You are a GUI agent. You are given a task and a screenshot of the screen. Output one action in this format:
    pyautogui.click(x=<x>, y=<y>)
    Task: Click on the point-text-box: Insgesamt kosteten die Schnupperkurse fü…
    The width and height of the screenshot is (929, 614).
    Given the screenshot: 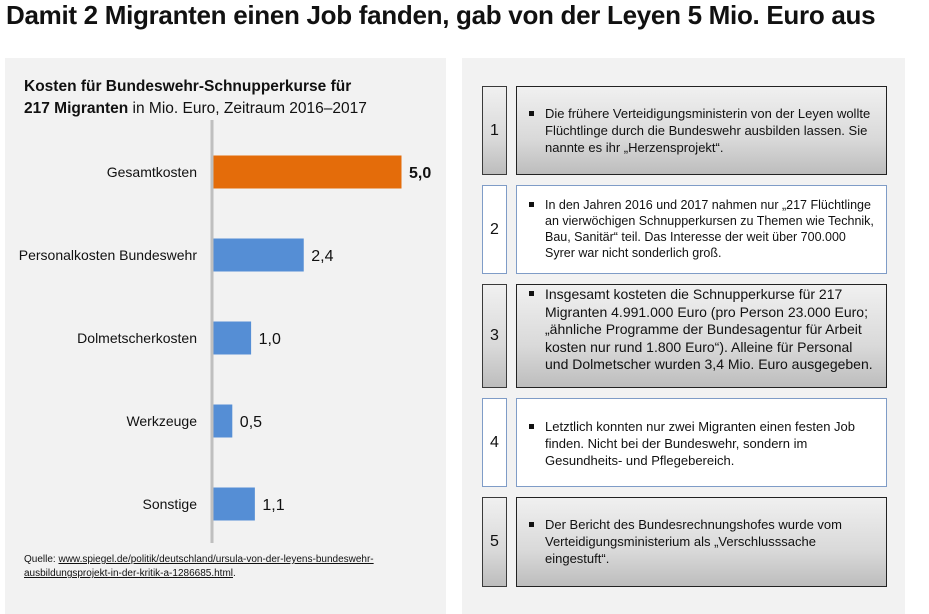 What is the action you would take?
    pyautogui.click(x=701, y=336)
    